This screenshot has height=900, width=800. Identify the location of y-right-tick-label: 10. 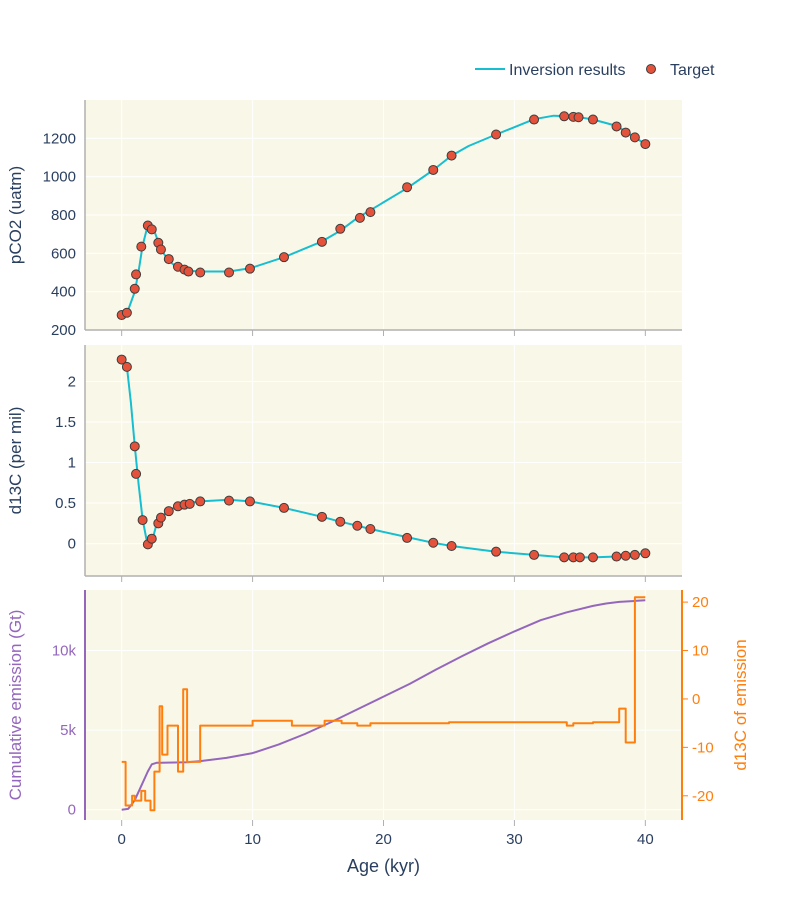
(700, 651).